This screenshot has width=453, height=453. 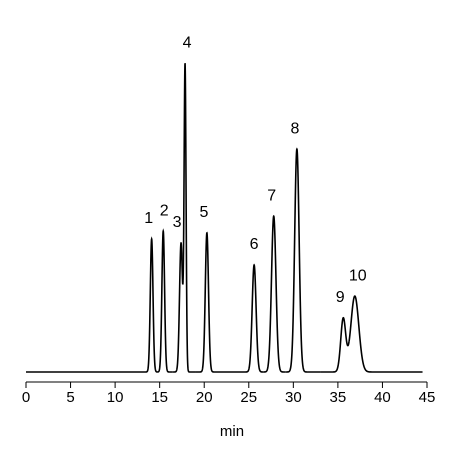 What do you see at coordinates (427, 397) in the screenshot?
I see `x-tick-label: 45` at bounding box center [427, 397].